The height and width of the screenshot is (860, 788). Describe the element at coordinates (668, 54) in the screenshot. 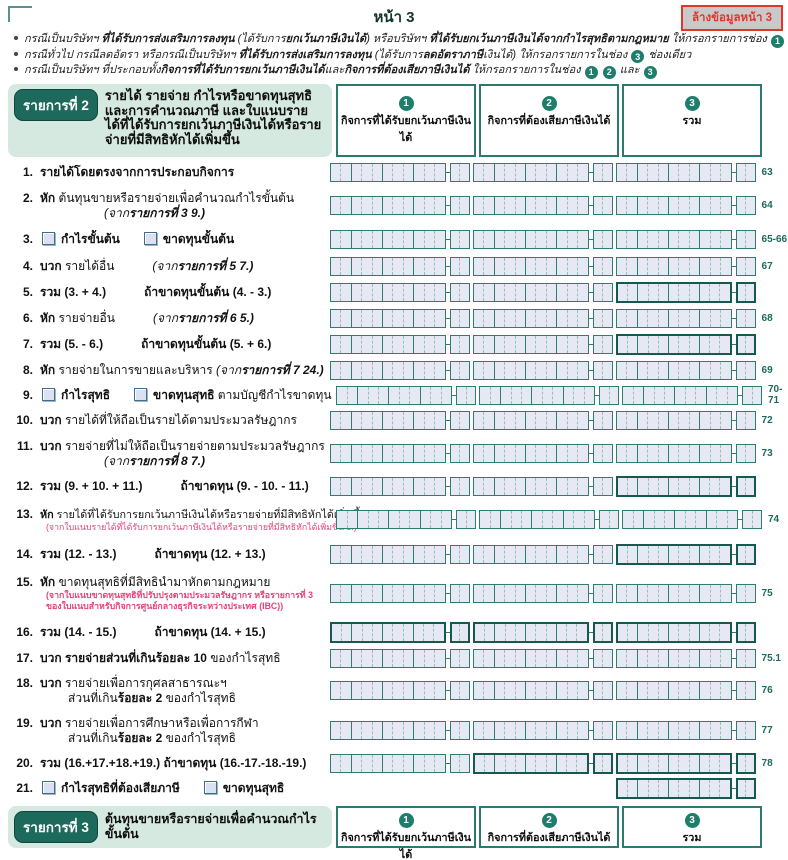

I see `label-segment: ช่องเดียว` at that location.